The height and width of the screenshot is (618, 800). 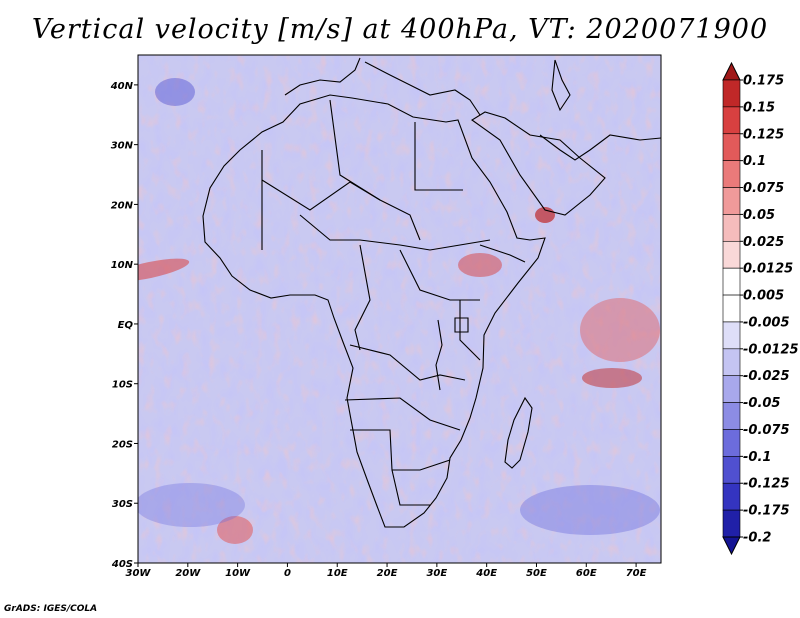 I want to click on colorbar-level-label: 0.0125, so click(x=768, y=269).